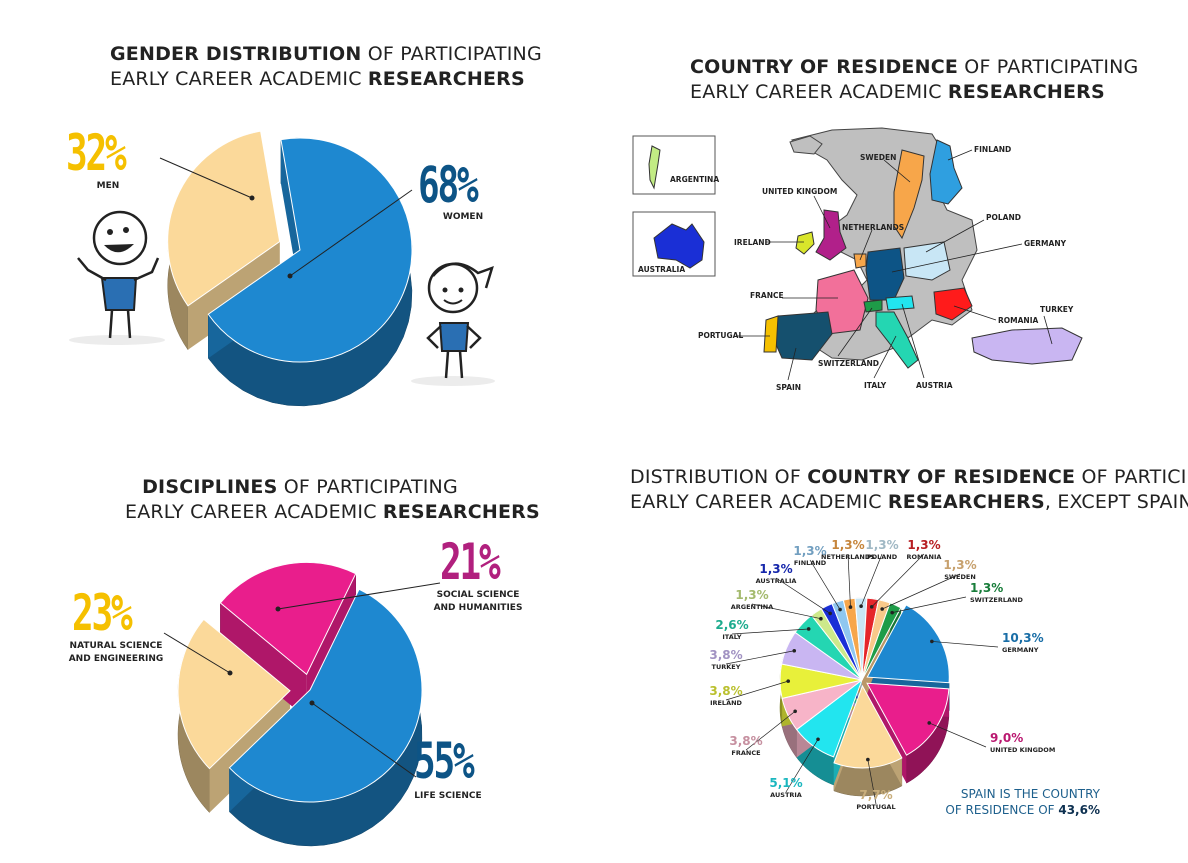 Image resolution: width=1188 pixels, height=863 pixels. Describe the element at coordinates (1057, 309) in the screenshot. I see `map-label-turkey: TURKEY` at that location.